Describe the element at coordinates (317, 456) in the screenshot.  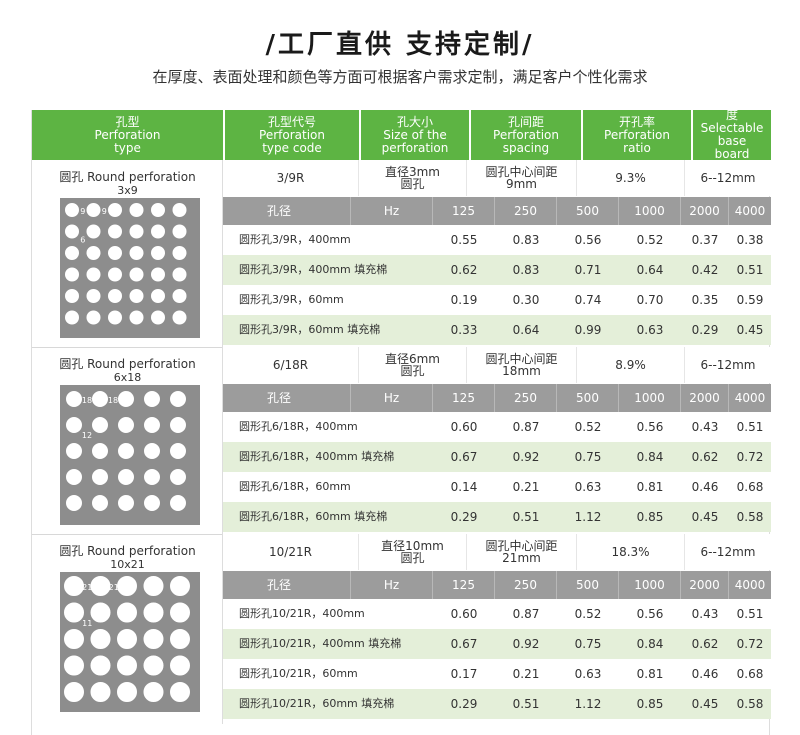
I see `absorption-row-name: 圆形孔6/18R，400mm 填充棉` at that location.